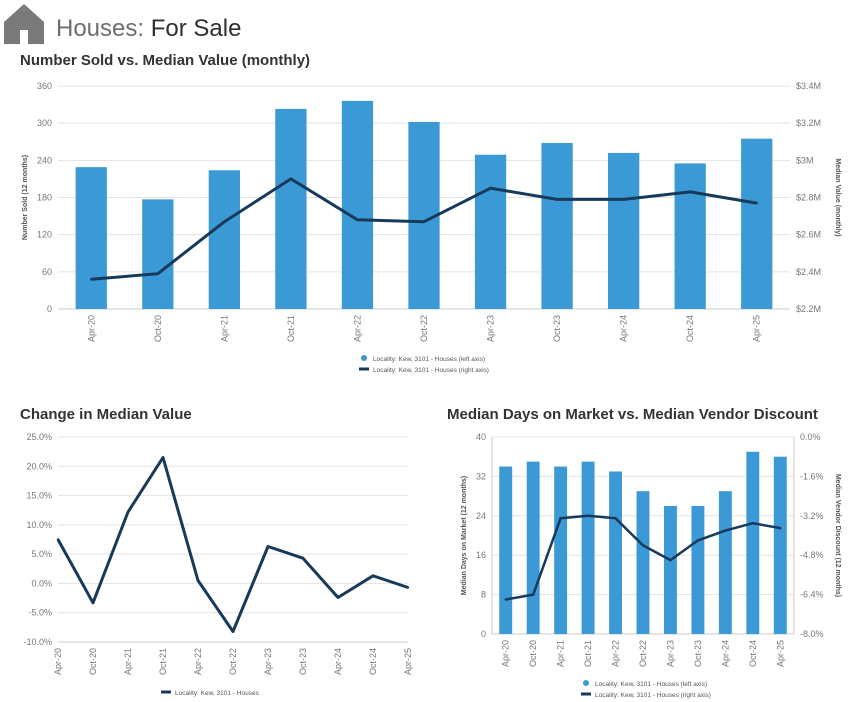 The width and height of the screenshot is (848, 702). What do you see at coordinates (39, 437) in the screenshot?
I see `y-tick-label-left: 25.0%` at bounding box center [39, 437].